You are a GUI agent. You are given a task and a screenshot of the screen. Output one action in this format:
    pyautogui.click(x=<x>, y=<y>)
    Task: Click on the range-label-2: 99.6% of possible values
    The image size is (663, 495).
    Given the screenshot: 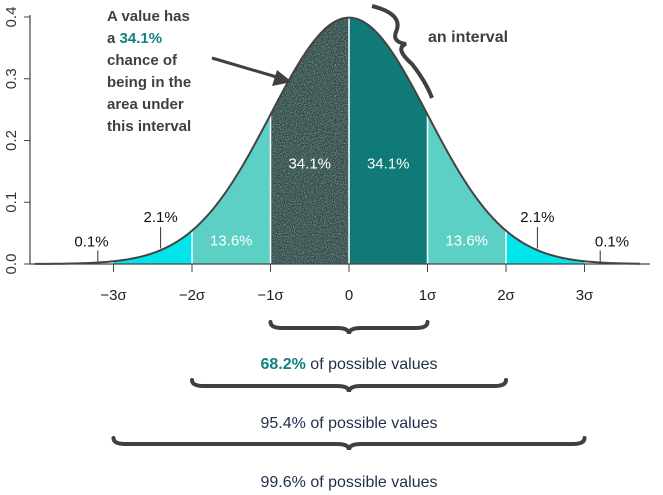 What is the action you would take?
    pyautogui.click(x=349, y=482)
    